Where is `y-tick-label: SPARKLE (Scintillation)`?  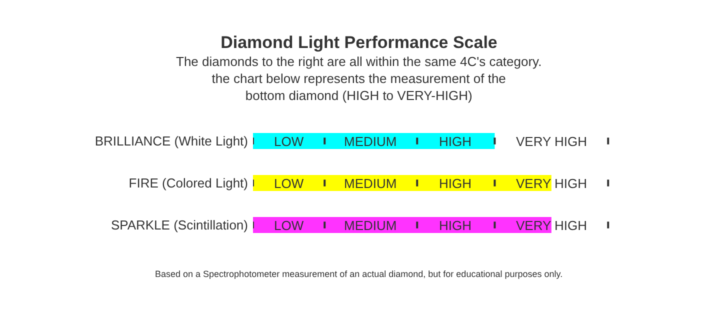 y-tick-label: SPARKLE (Scintillation) is located at coordinates (179, 225).